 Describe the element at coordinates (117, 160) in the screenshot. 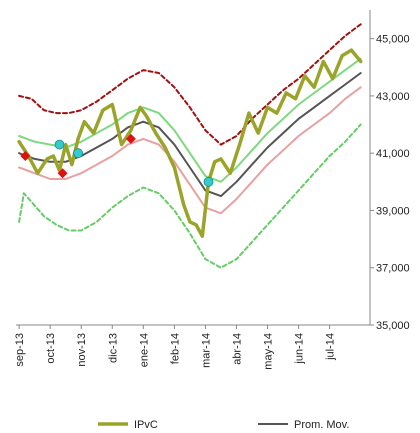

I see `marker-layer` at that location.